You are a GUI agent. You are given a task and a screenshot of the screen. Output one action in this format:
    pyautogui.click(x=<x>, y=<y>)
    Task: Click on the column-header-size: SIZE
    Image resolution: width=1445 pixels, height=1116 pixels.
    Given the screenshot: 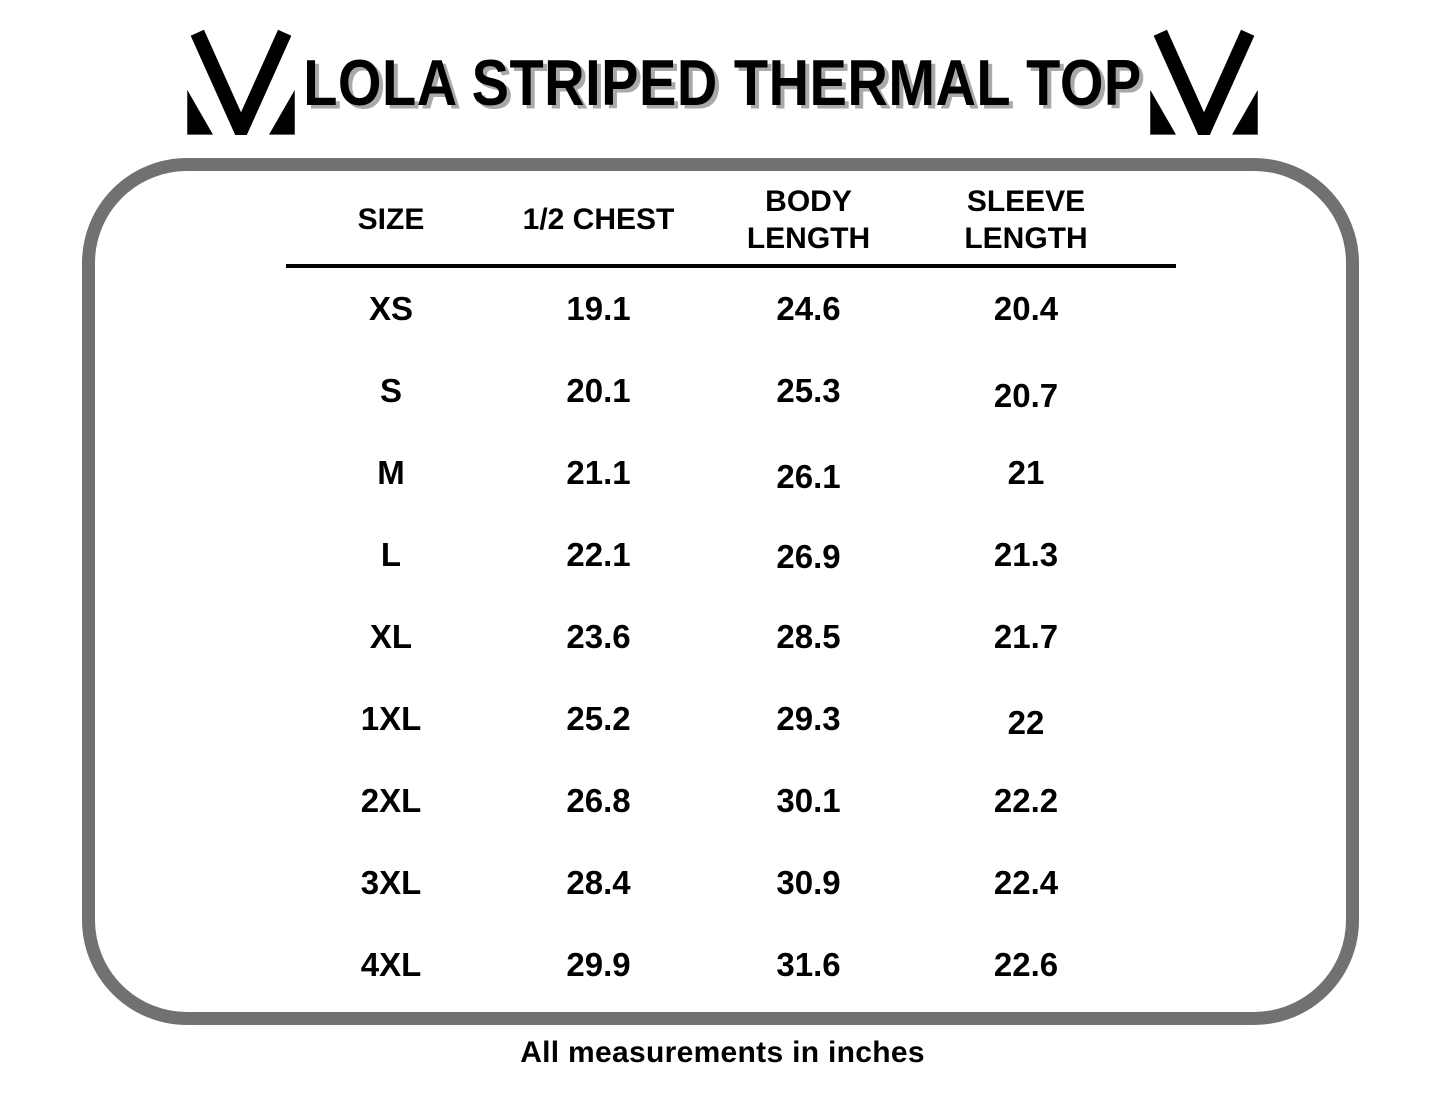 What is the action you would take?
    pyautogui.click(x=391, y=220)
    